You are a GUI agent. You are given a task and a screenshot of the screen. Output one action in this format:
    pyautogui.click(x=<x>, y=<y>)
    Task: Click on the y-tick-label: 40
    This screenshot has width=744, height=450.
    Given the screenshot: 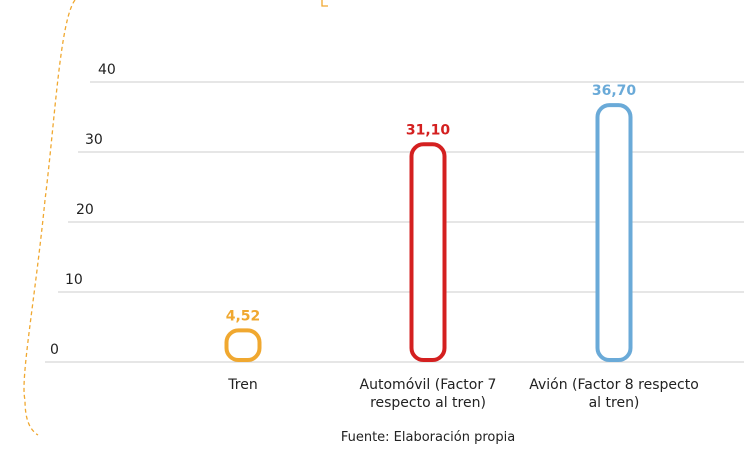 What is the action you would take?
    pyautogui.click(x=107, y=70)
    